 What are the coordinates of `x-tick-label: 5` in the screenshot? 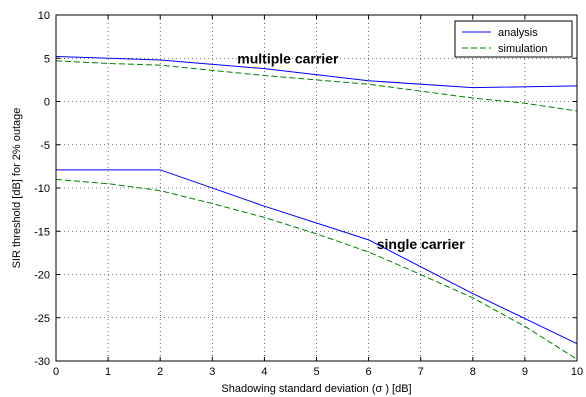 It's located at (316, 372).